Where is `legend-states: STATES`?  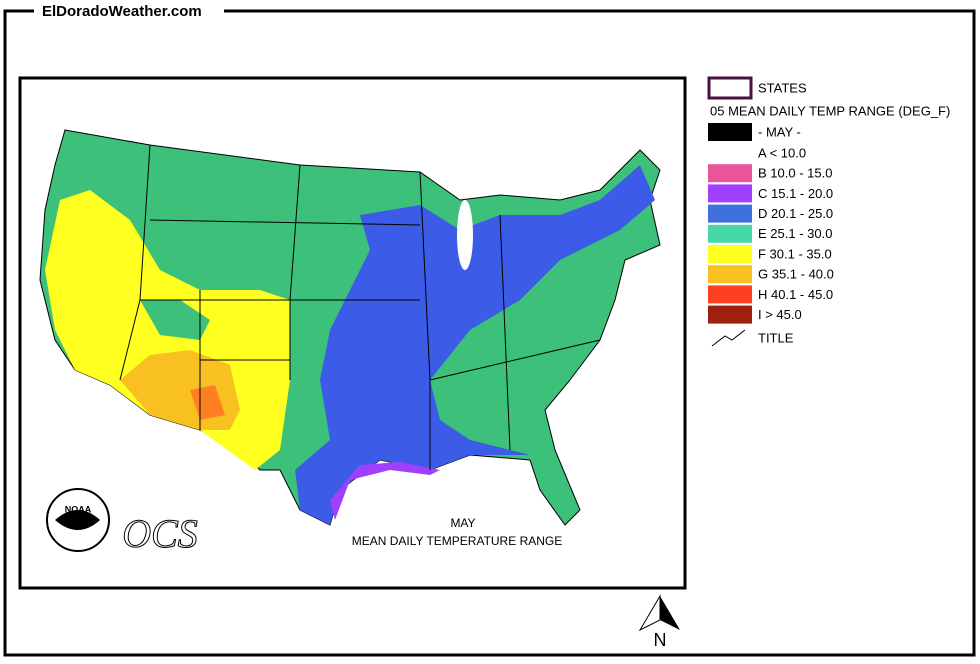 legend-states: STATES is located at coordinates (782, 87).